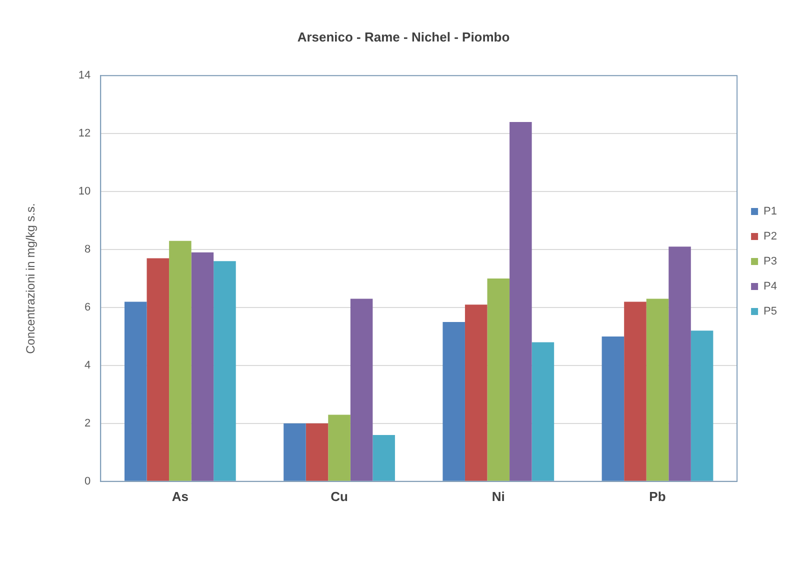 The width and height of the screenshot is (807, 563). I want to click on legend-label: P5, so click(771, 312).